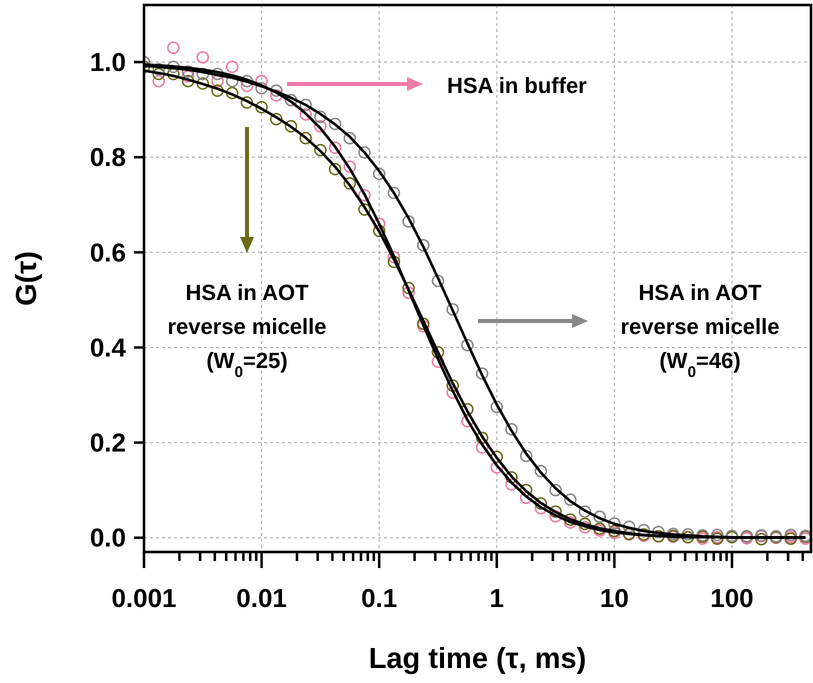 Image resolution: width=813 pixels, height=683 pixels. I want to click on y-tick-label: 0.2, so click(108, 443).